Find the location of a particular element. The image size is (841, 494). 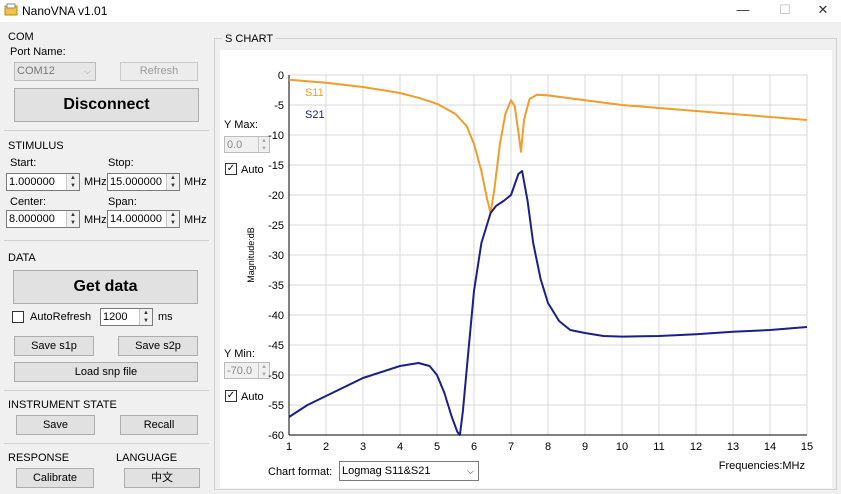

start-label: Start: is located at coordinates (23, 163).